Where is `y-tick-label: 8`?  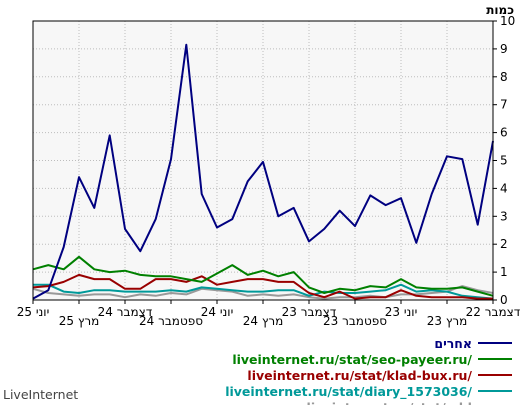 y-tick-label: 8 is located at coordinates (504, 77).